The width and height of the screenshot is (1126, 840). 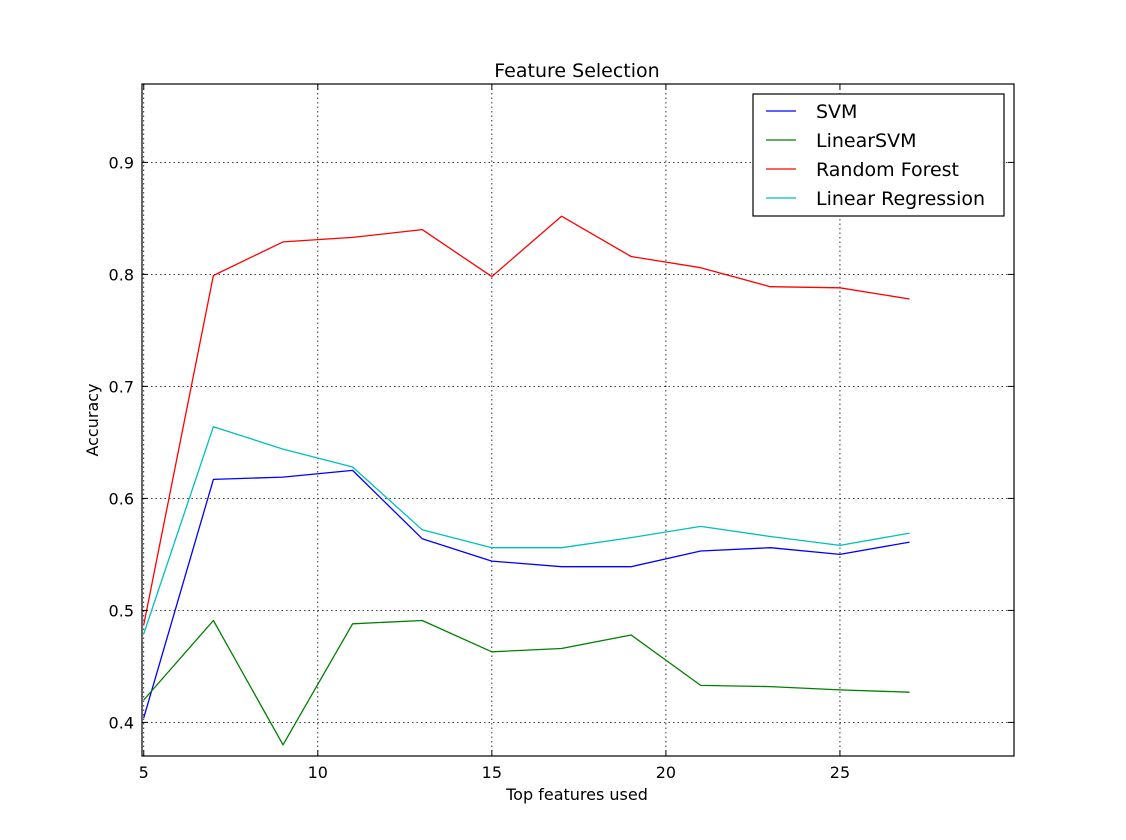 I want to click on x-tick-label: 15, so click(x=492, y=772).